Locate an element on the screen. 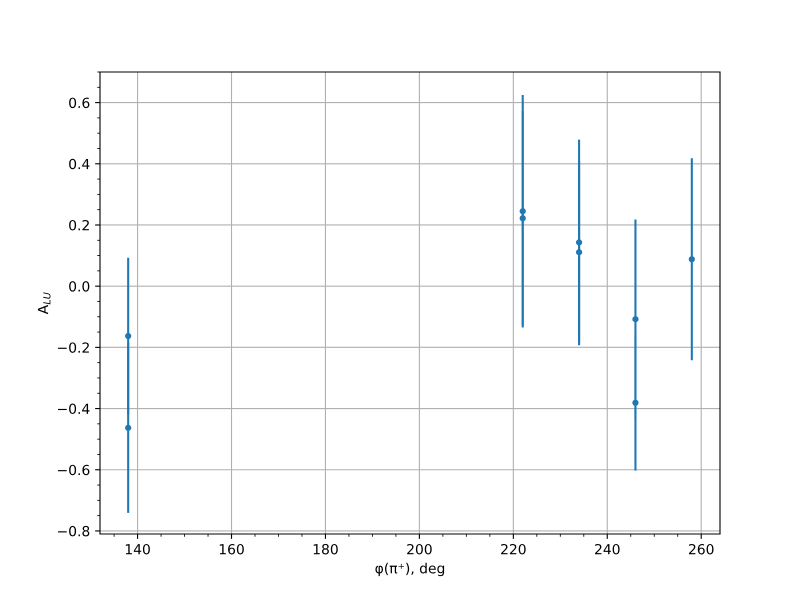 The image size is (800, 600). y-tick-label: −0.2 is located at coordinates (73, 347).